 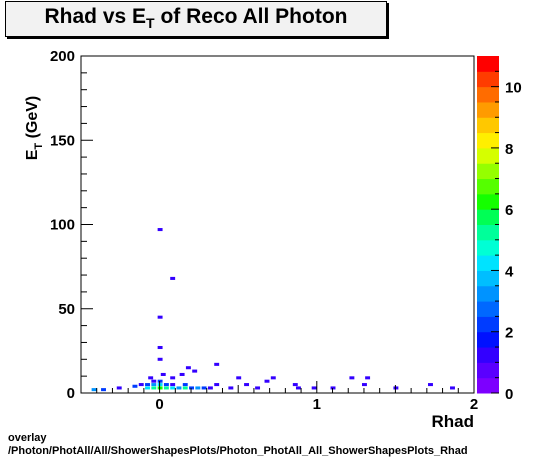 I want to click on y-tick-label: 150, so click(x=62, y=140).